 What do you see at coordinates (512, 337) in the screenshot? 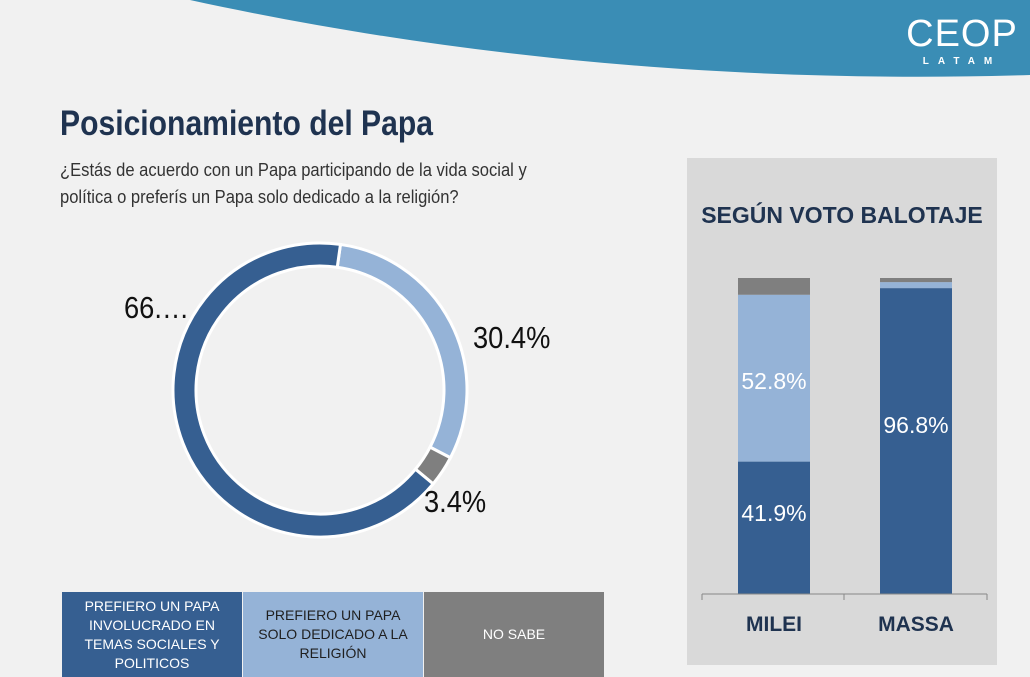
I see `donut-label-religion: 30.4%` at bounding box center [512, 337].